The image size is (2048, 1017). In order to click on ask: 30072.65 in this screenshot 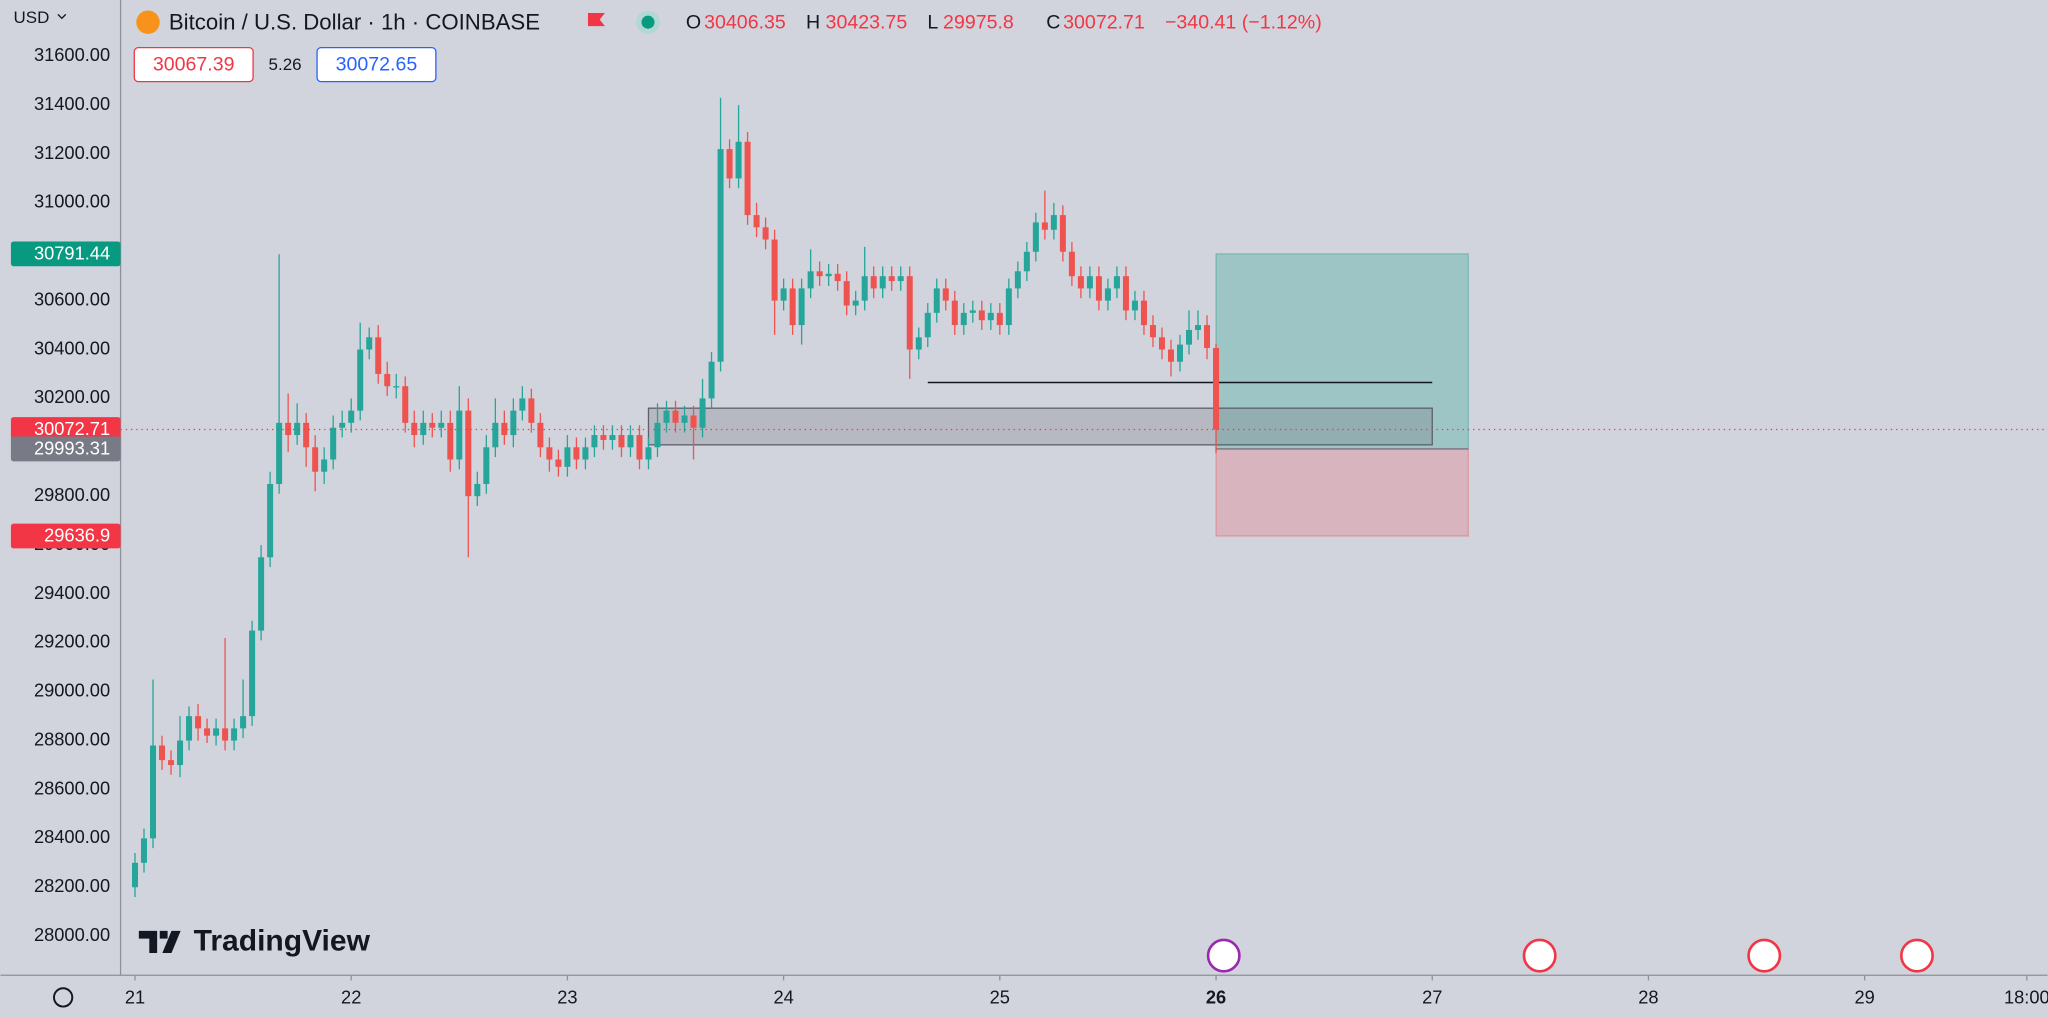, I will do `click(377, 64)`.